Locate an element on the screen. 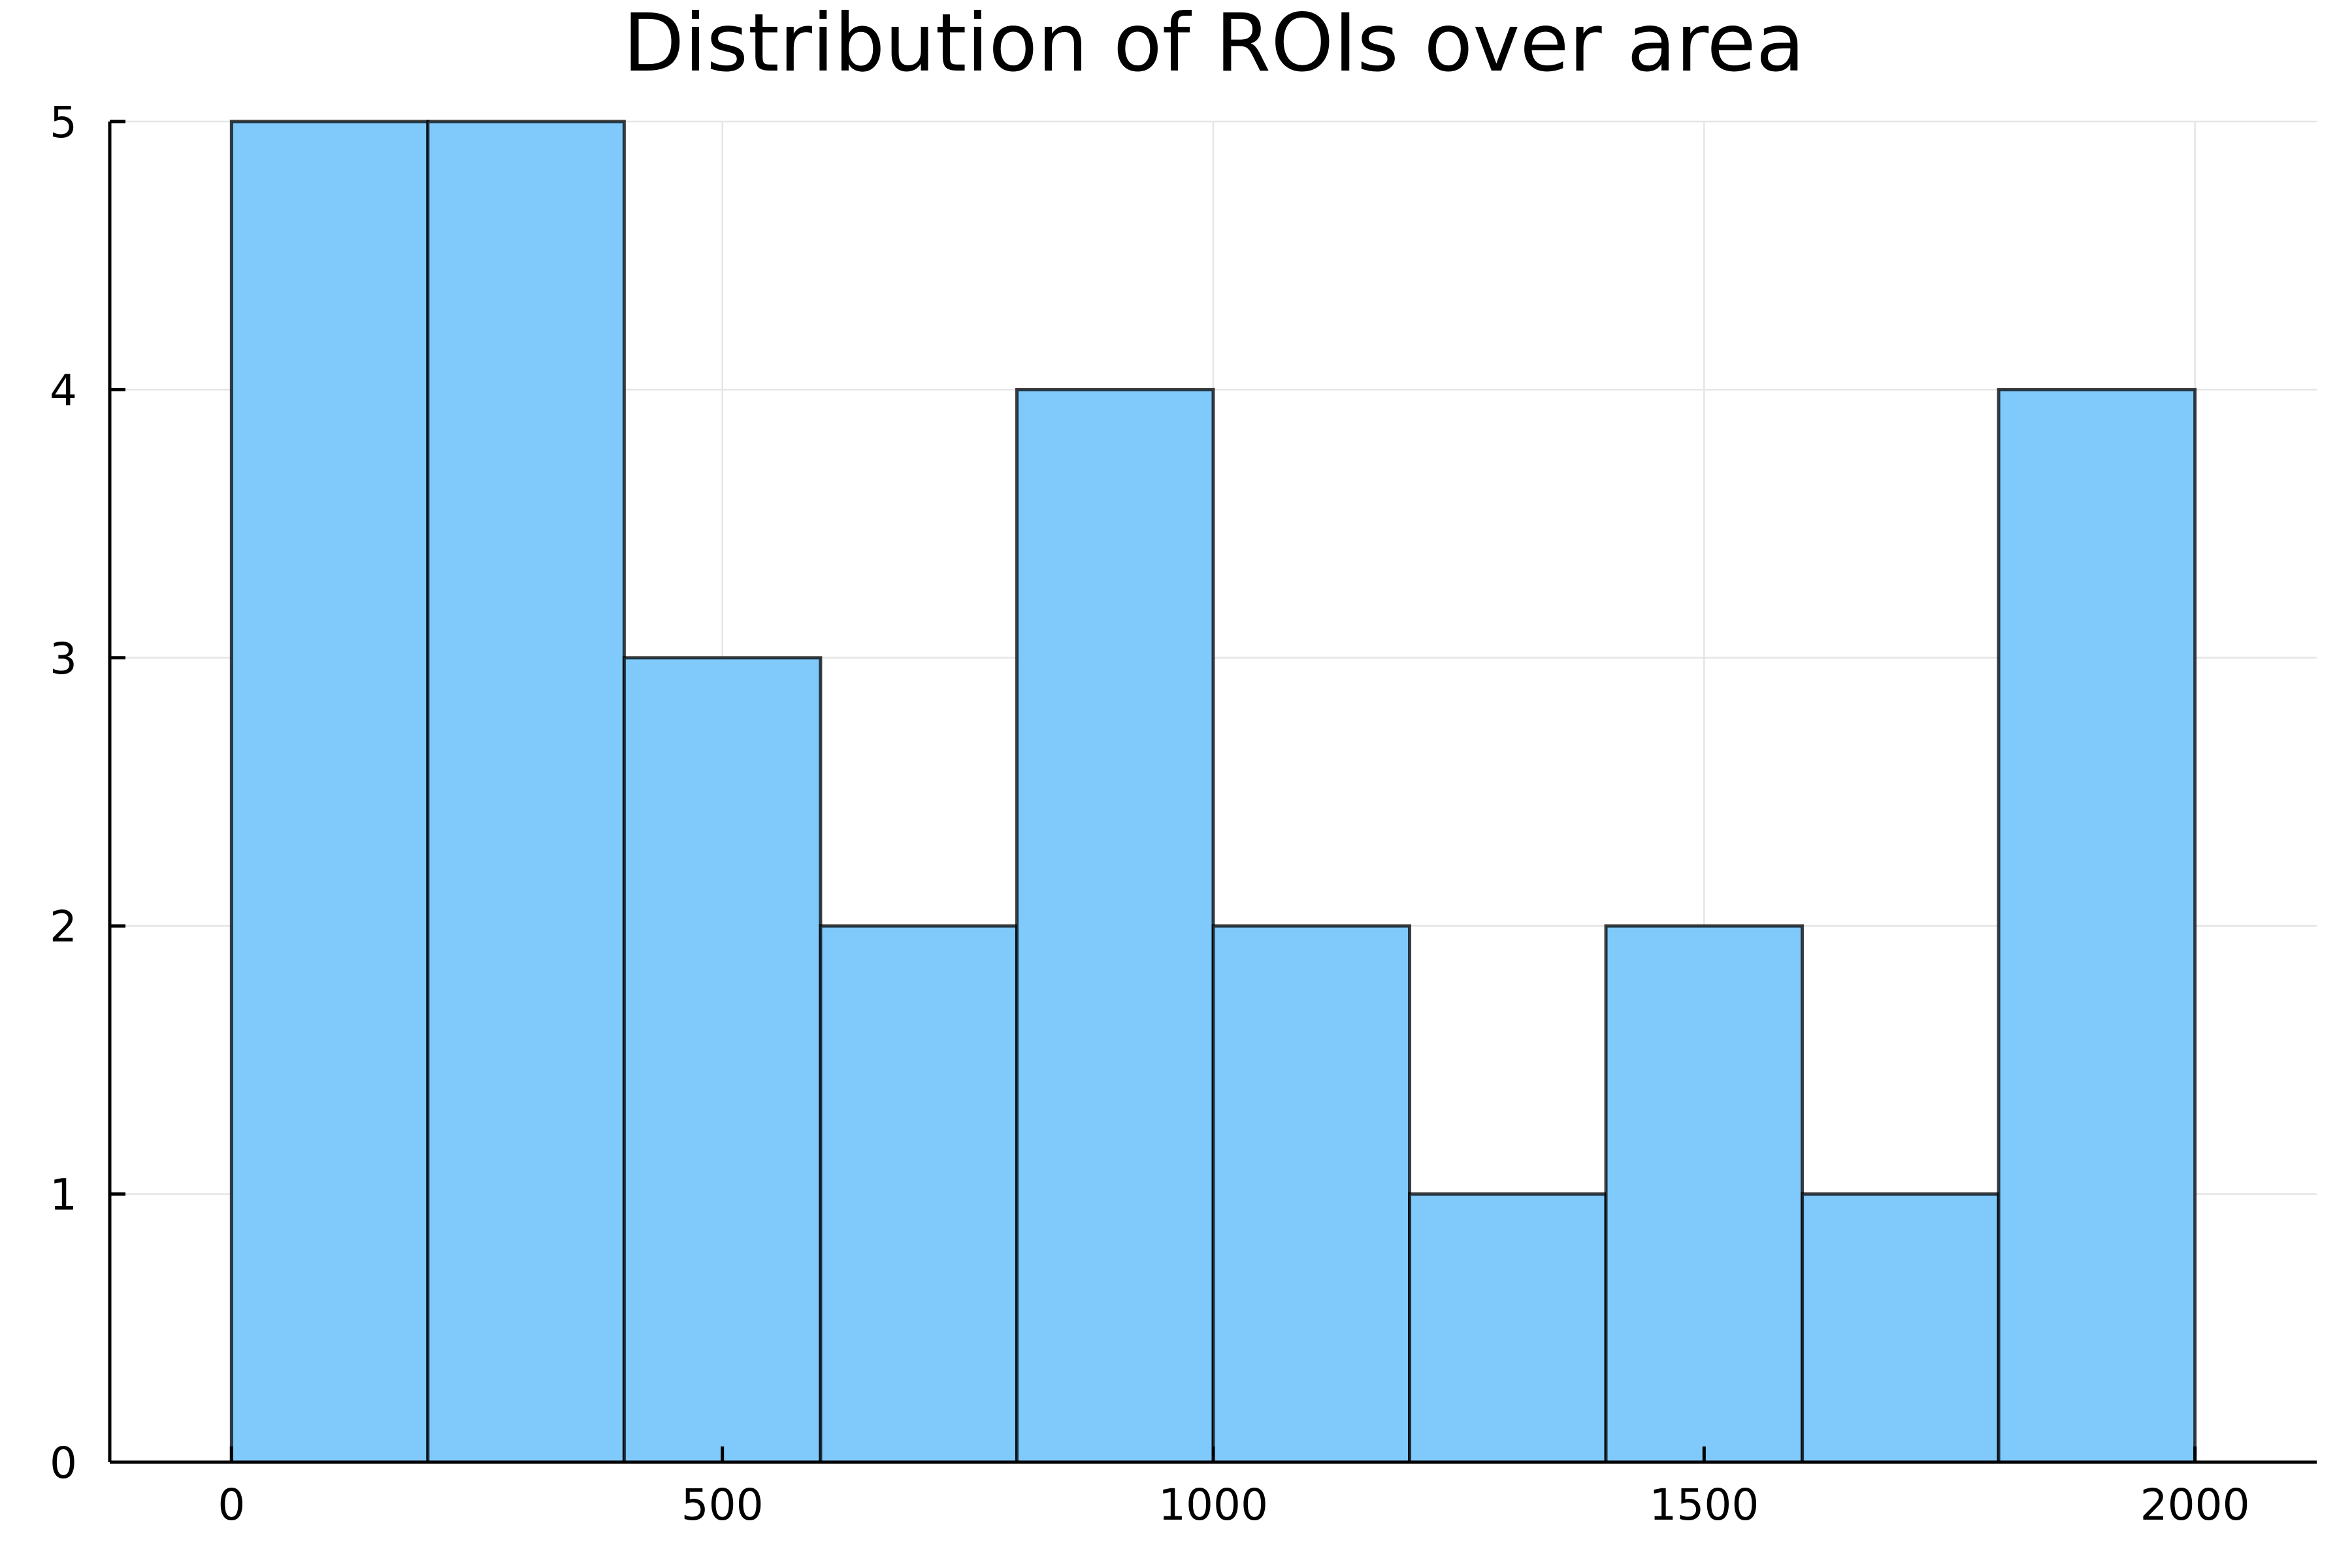  y-tick-label: 3 is located at coordinates (63, 659).